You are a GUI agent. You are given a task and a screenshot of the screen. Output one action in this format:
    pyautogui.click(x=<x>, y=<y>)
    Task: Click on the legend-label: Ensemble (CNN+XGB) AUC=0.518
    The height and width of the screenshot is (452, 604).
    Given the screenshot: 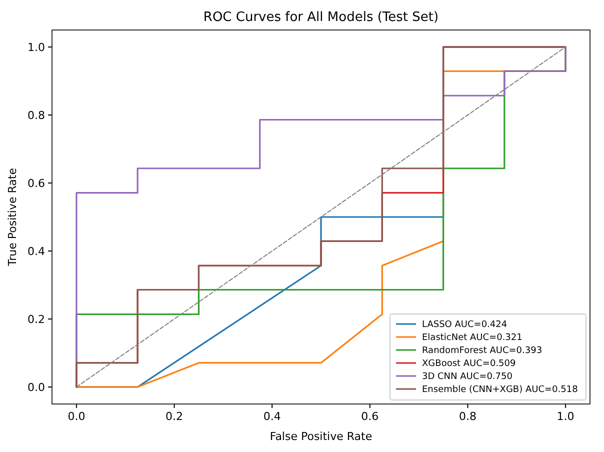 What is the action you would take?
    pyautogui.click(x=500, y=390)
    